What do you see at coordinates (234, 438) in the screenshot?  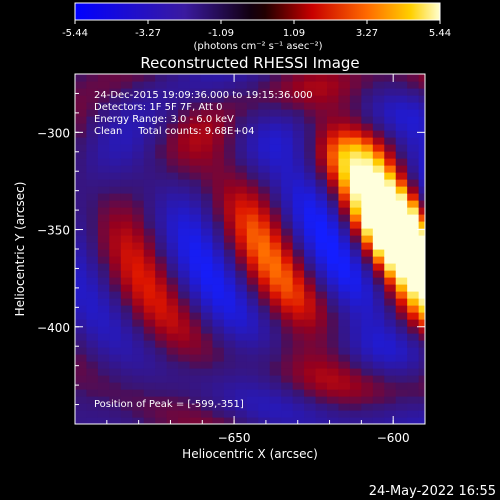 I see `x-tick-label: −650` at bounding box center [234, 438].